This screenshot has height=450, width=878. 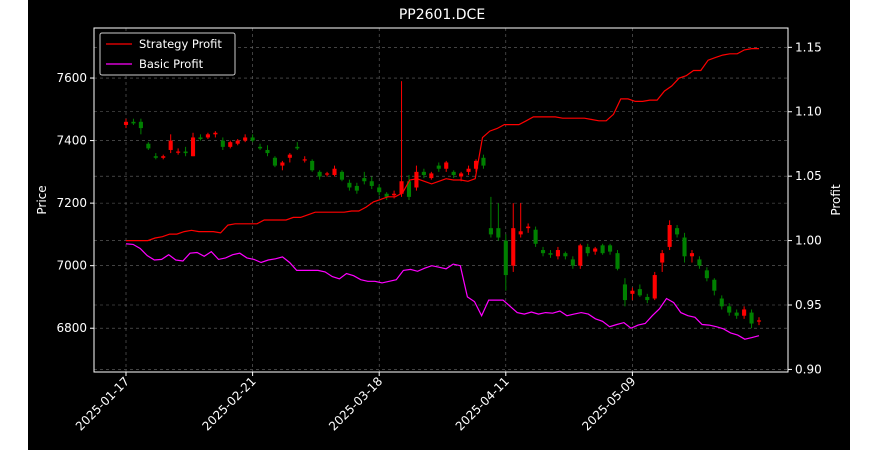 I want to click on y-axis-left-label: Price, so click(x=42, y=199).